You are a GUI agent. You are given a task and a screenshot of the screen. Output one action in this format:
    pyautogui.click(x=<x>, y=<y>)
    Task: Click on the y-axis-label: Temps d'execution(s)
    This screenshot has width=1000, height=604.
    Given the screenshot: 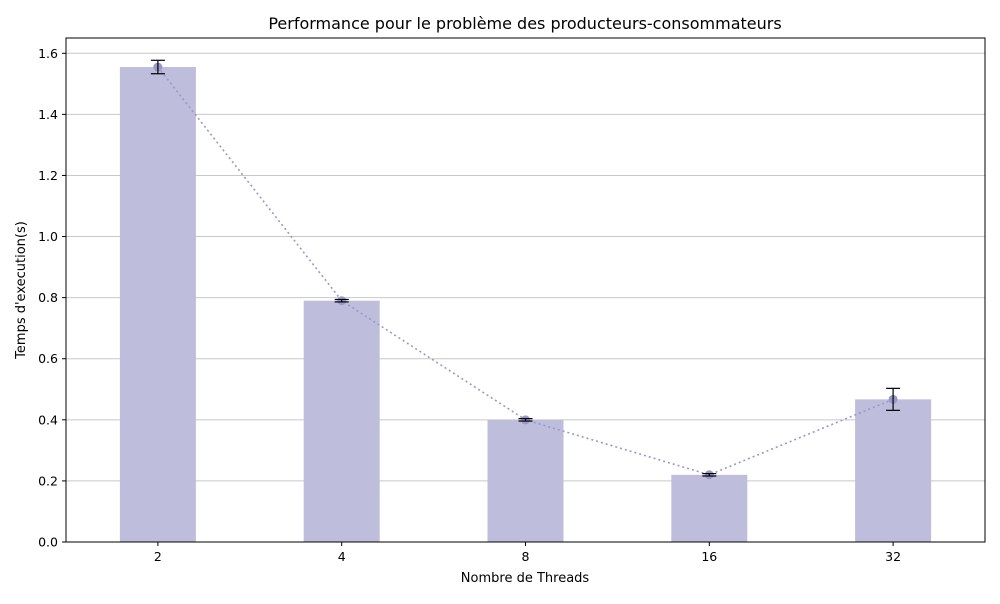 What is the action you would take?
    pyautogui.click(x=21, y=290)
    